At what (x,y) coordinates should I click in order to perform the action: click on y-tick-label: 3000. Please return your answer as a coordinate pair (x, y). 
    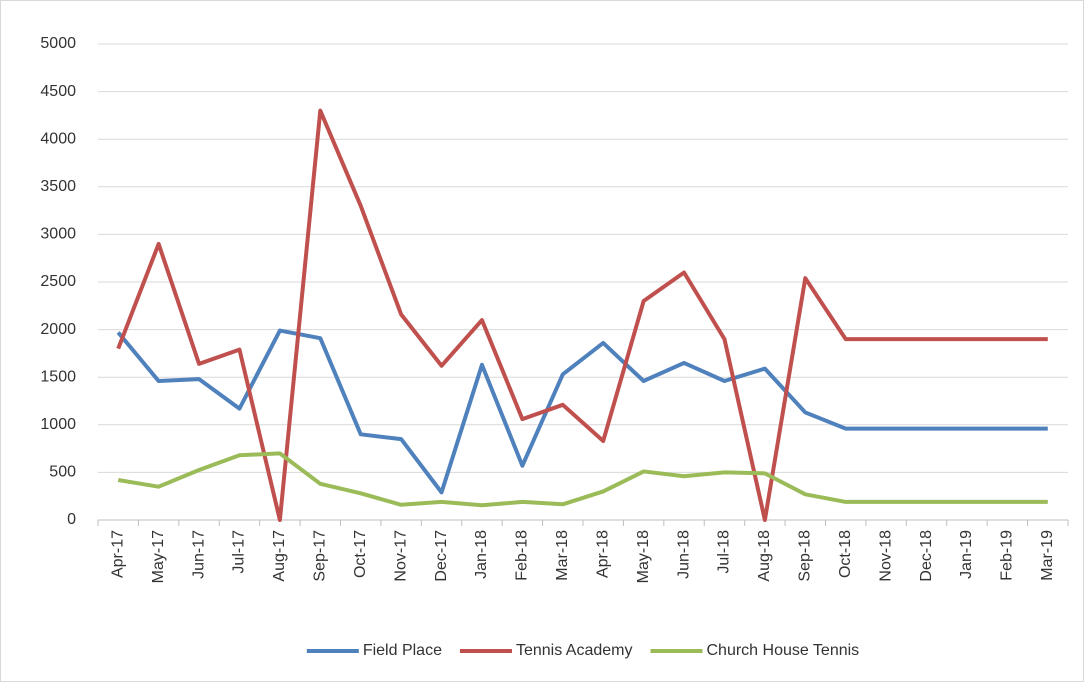
    Looking at the image, I should click on (58, 234).